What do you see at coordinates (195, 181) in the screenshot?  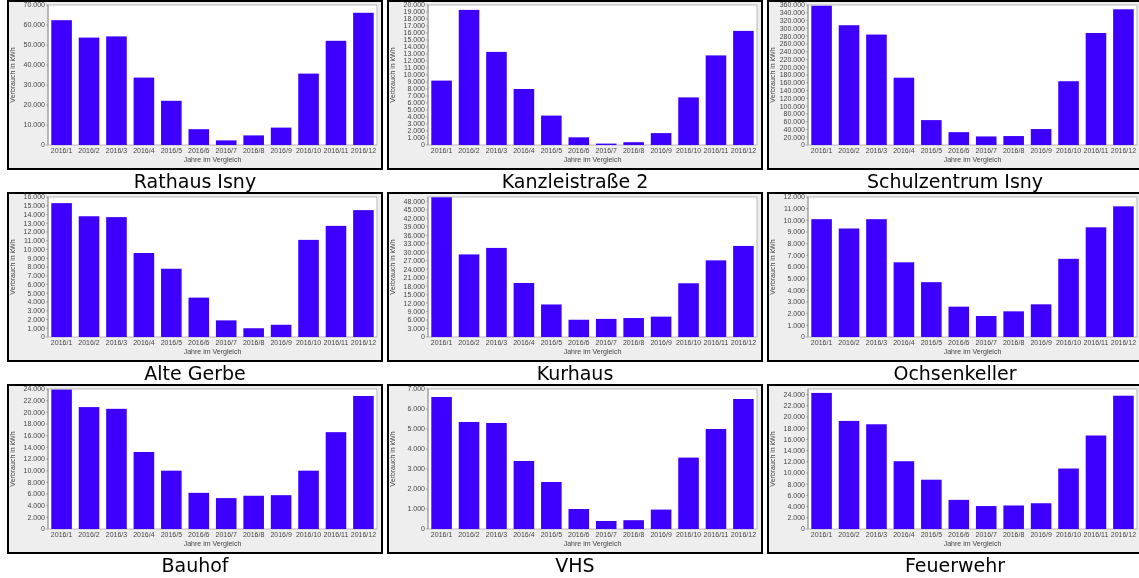 I see `text: Rathaus Isny` at bounding box center [195, 181].